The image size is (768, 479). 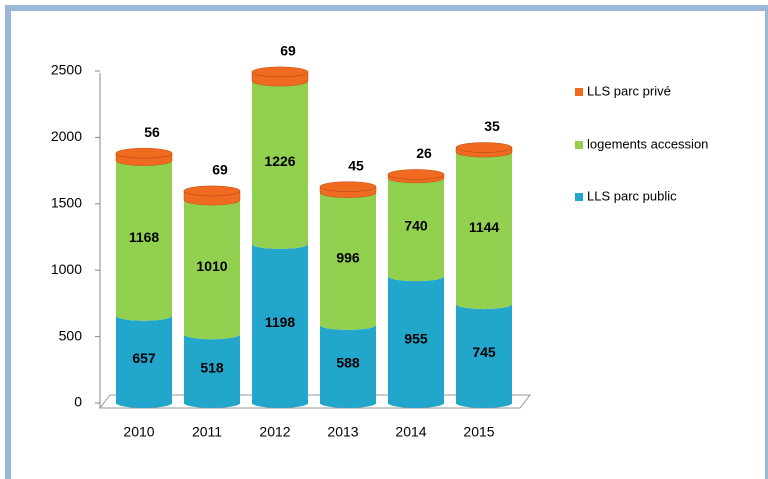 I want to click on data-label: 588, so click(x=348, y=363).